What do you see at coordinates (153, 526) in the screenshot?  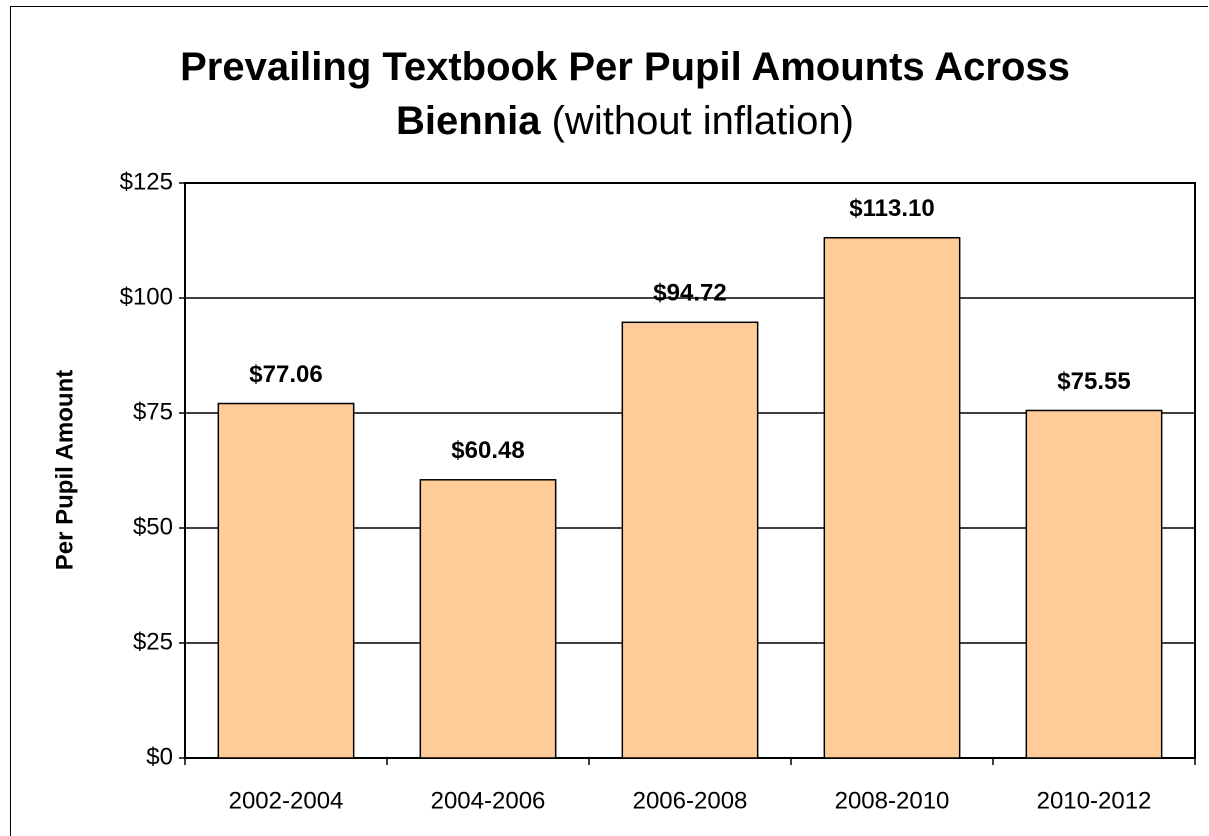 I see `y-tick-label: $50` at bounding box center [153, 526].